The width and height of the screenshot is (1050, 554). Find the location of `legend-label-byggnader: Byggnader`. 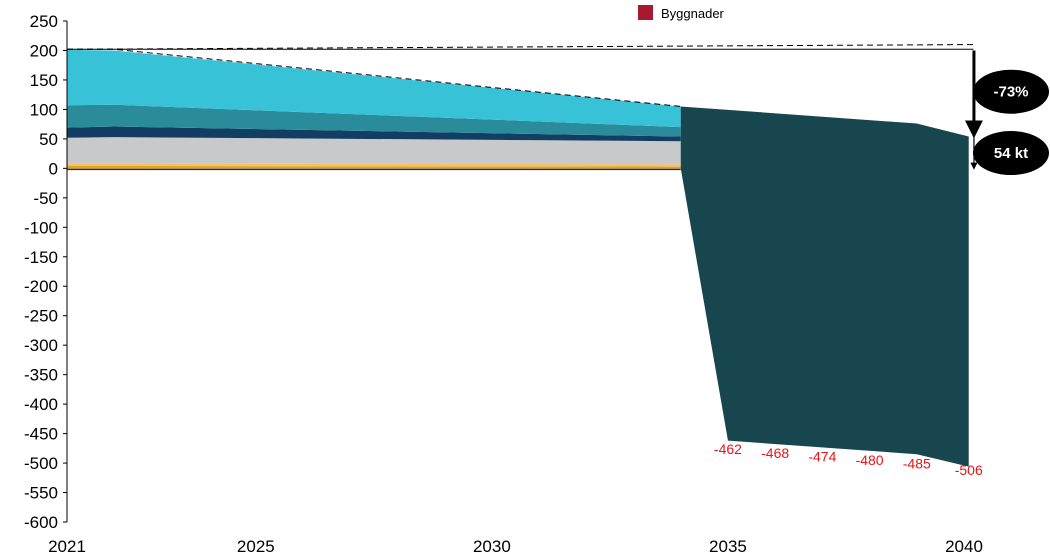

legend-label-byggnader: Byggnader is located at coordinates (693, 13).